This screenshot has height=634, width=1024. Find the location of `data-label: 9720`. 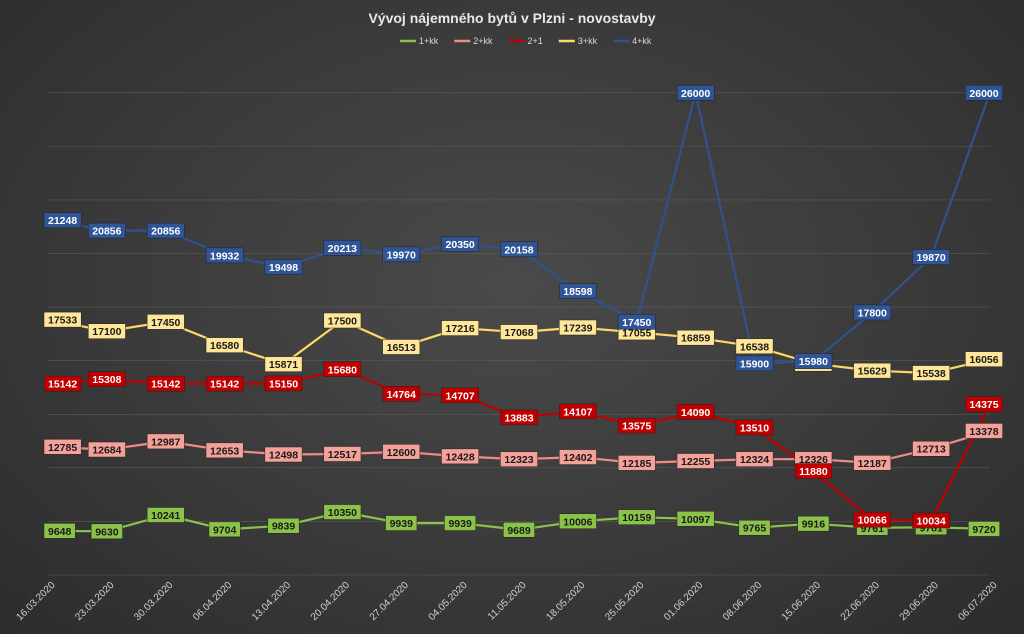

data-label: 9720 is located at coordinates (984, 529).